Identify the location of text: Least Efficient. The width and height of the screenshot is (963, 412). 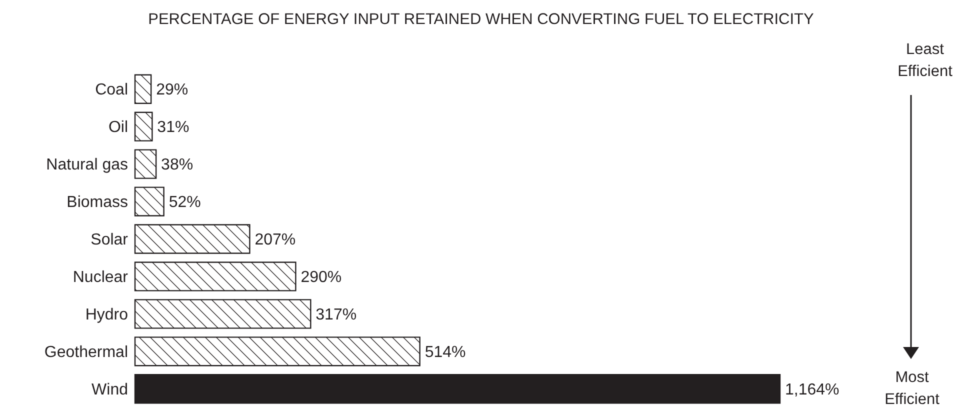
(926, 60).